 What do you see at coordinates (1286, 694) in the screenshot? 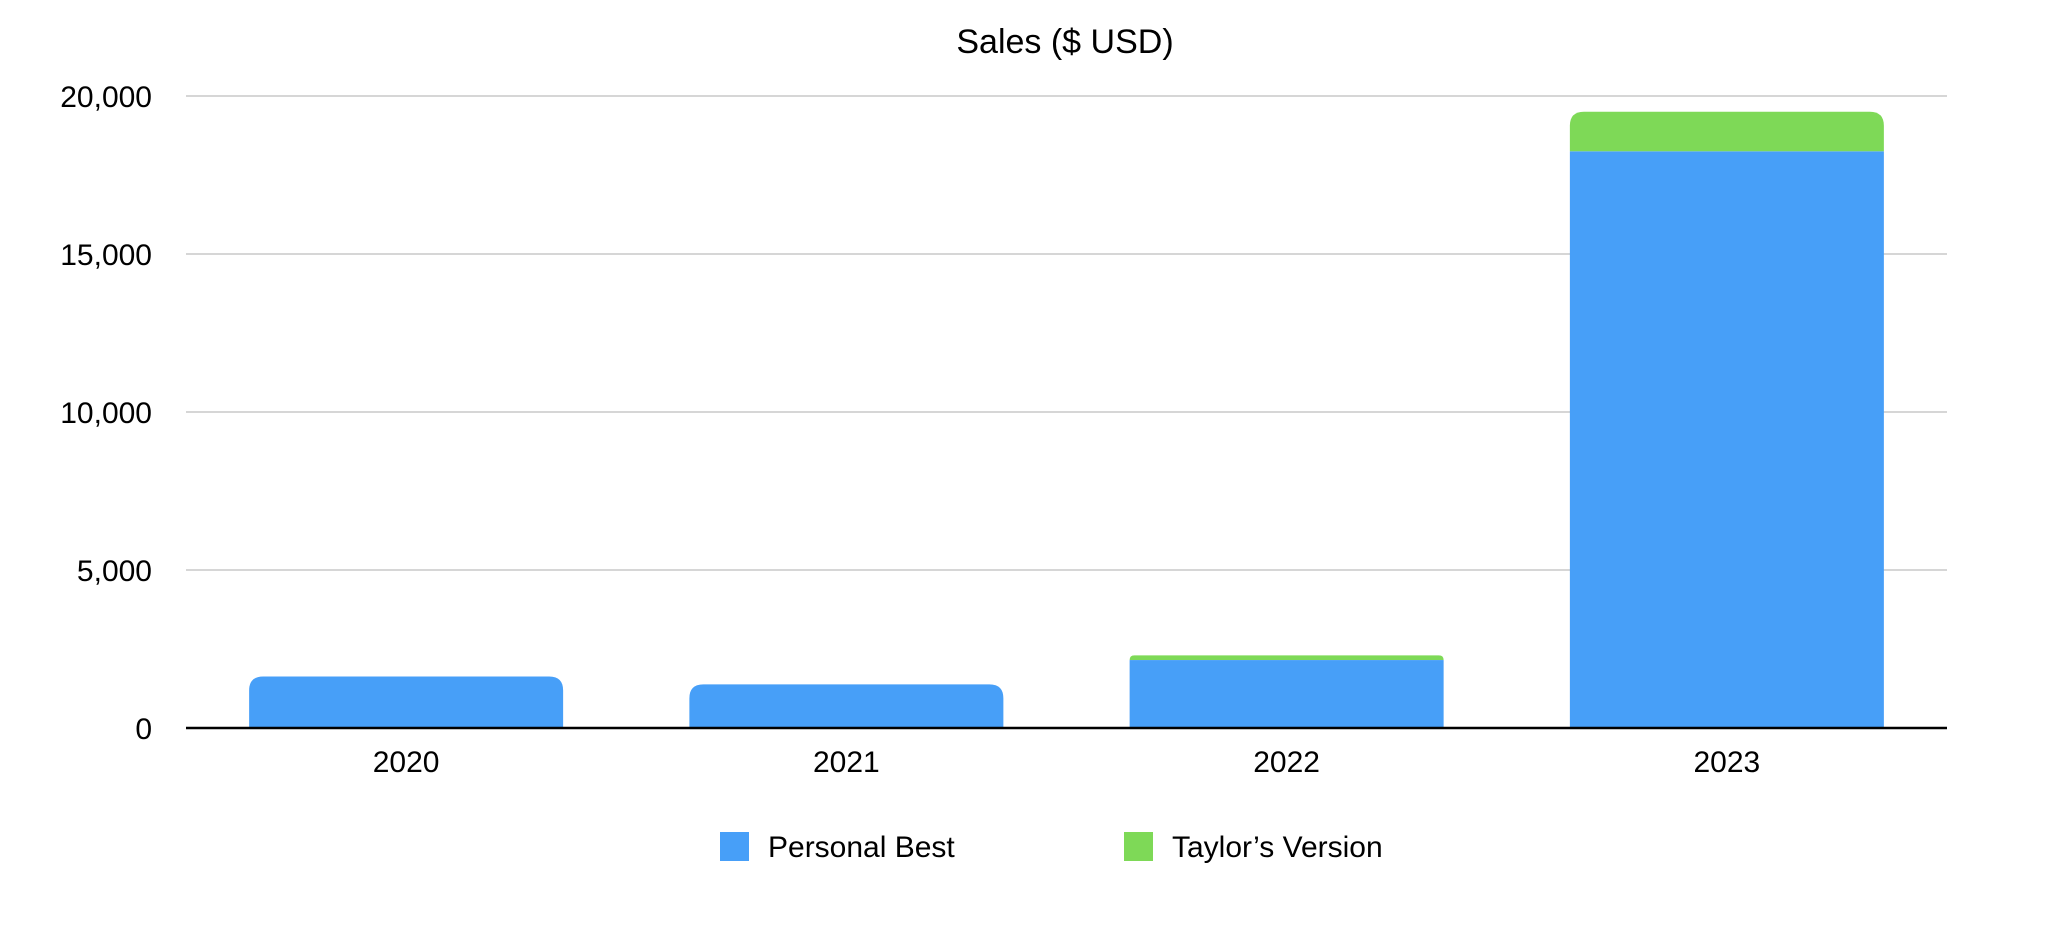
I see `bar-2022-personal-best` at bounding box center [1286, 694].